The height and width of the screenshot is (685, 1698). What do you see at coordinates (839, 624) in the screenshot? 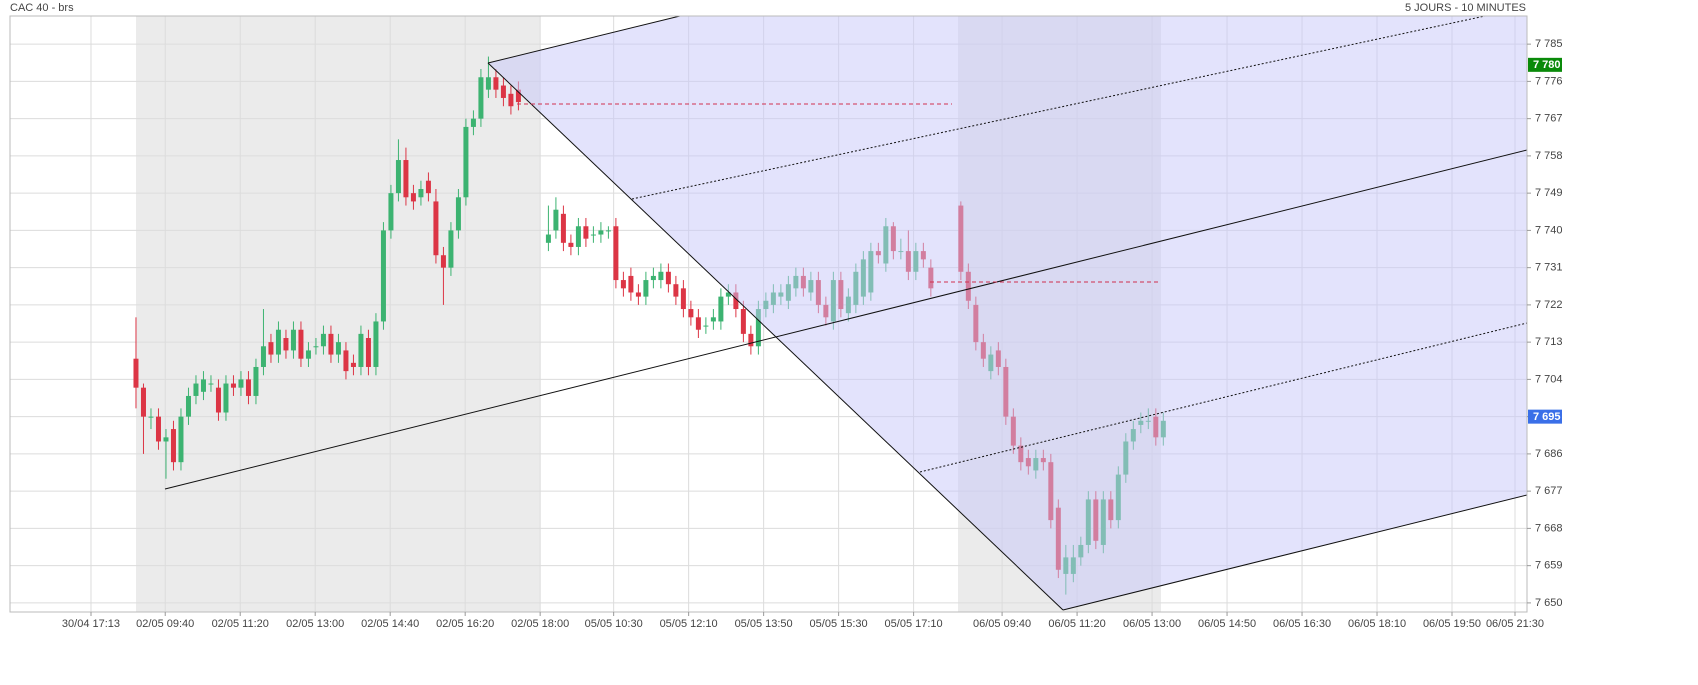
I see `x-tick-label: 05/05 15:30` at bounding box center [839, 624].